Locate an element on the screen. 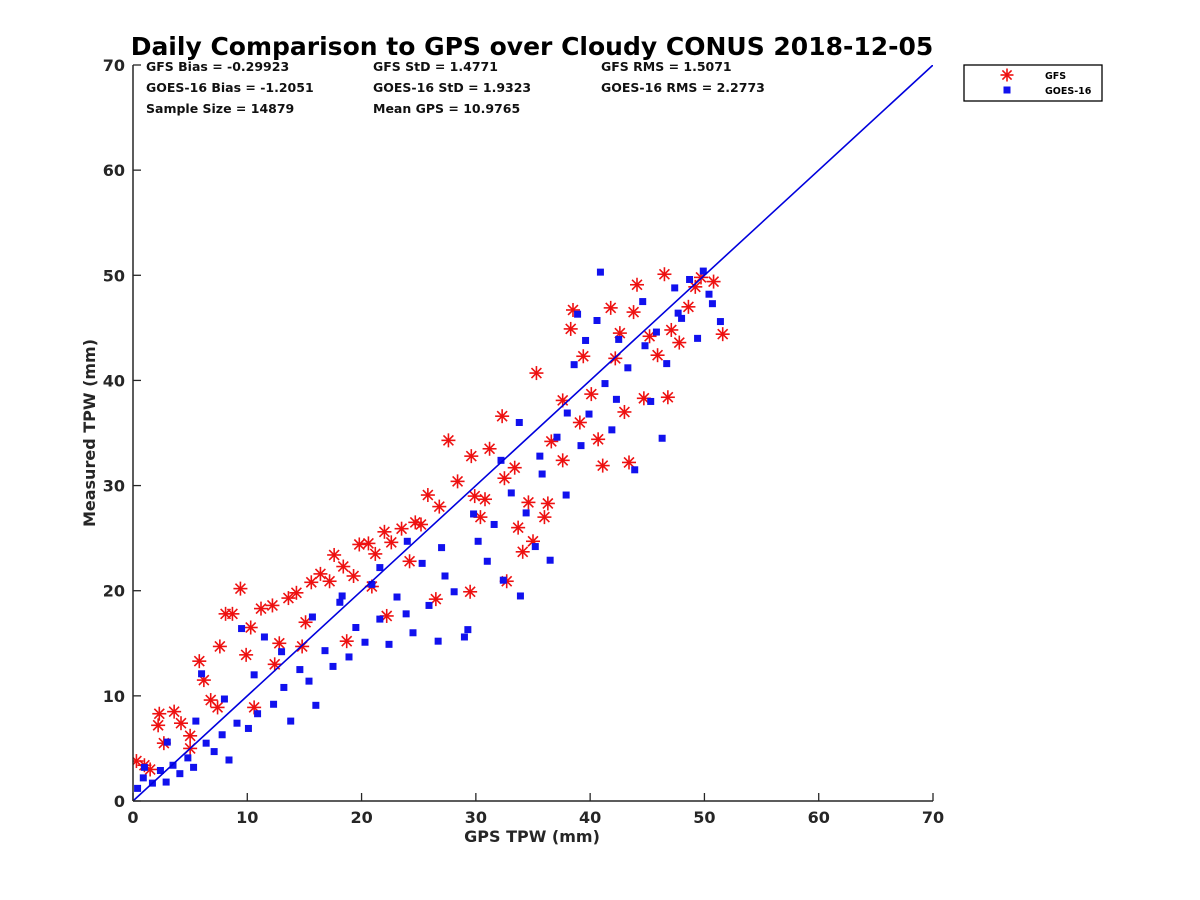 The image size is (1200, 900). stat-sample-size: Sample Size = 14879 is located at coordinates (220, 108).